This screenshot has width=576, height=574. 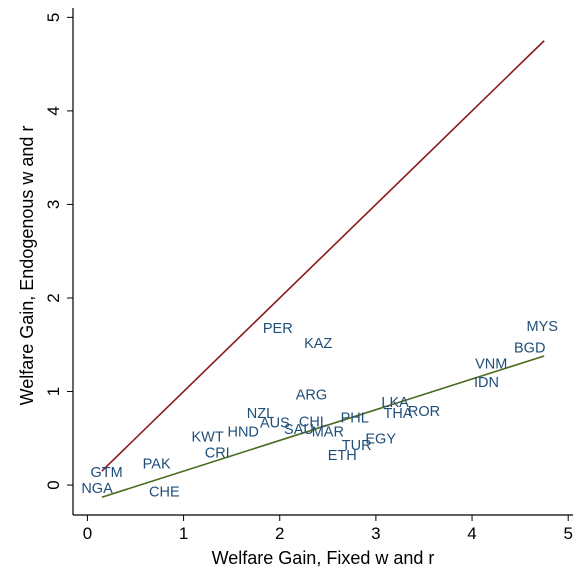 What do you see at coordinates (323, 558) in the screenshot?
I see `x-axis-title: Welfare Gain, Fixed w and r` at bounding box center [323, 558].